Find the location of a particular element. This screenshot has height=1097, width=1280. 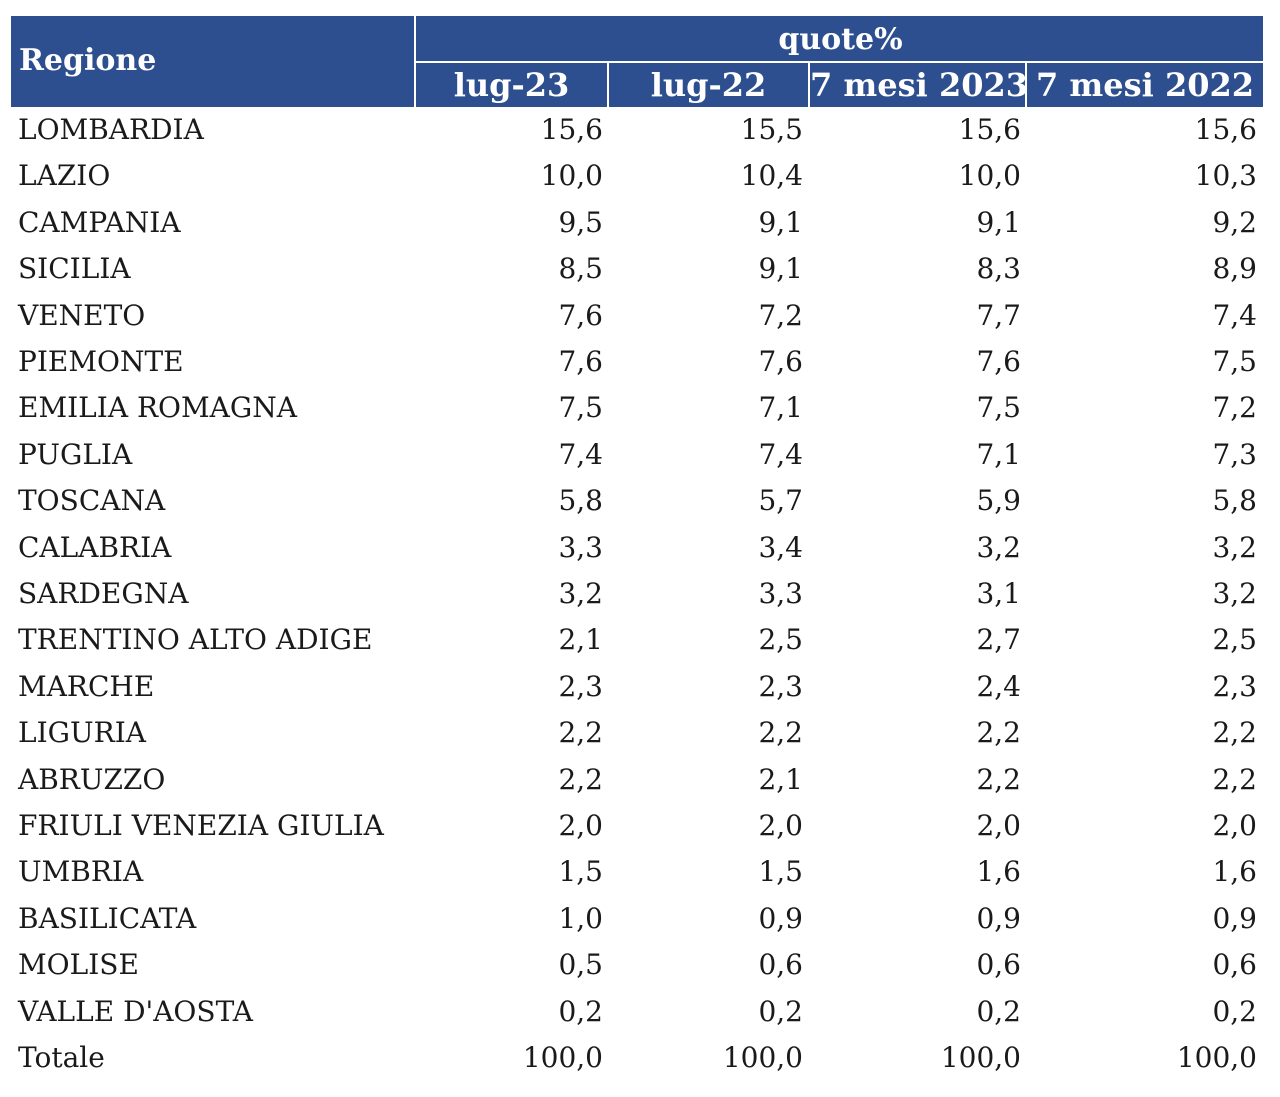

share-value: 8,9 is located at coordinates (1234, 269).